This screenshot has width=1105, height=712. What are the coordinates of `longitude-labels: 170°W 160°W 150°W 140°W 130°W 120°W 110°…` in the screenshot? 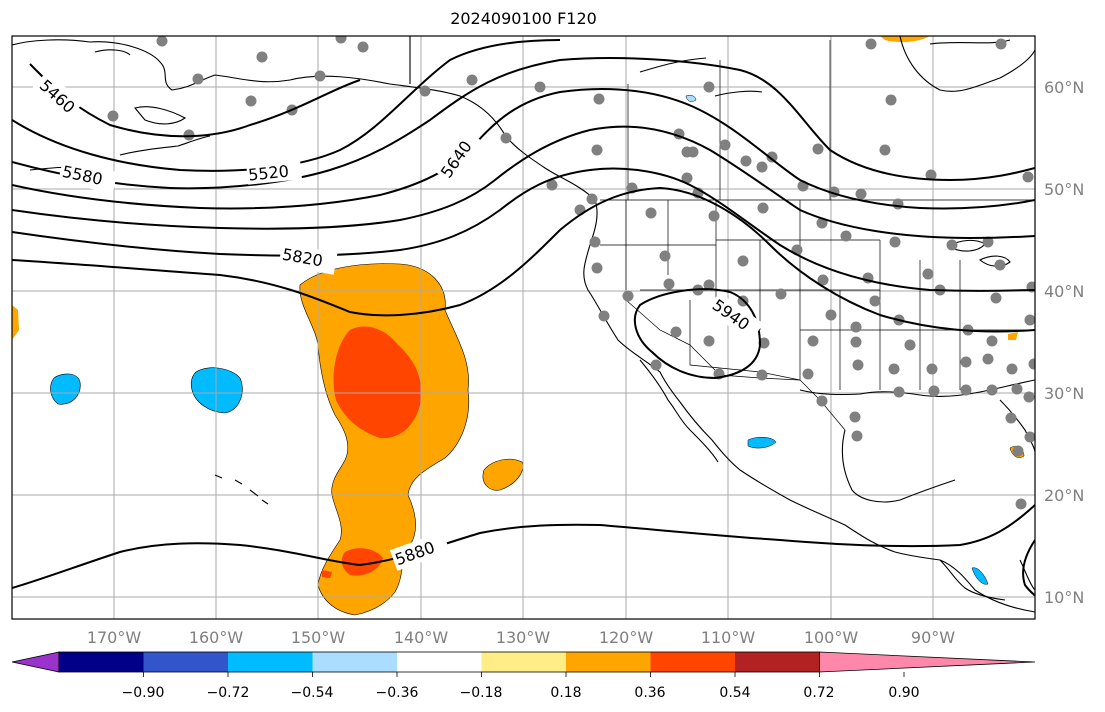 It's located at (521, 637).